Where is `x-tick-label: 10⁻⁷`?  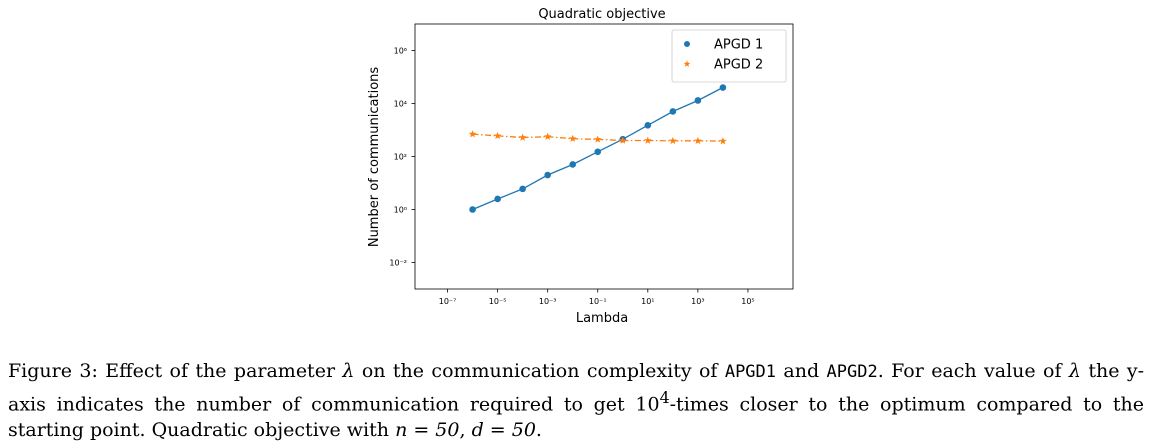 x-tick-label: 10⁻⁷ is located at coordinates (448, 301).